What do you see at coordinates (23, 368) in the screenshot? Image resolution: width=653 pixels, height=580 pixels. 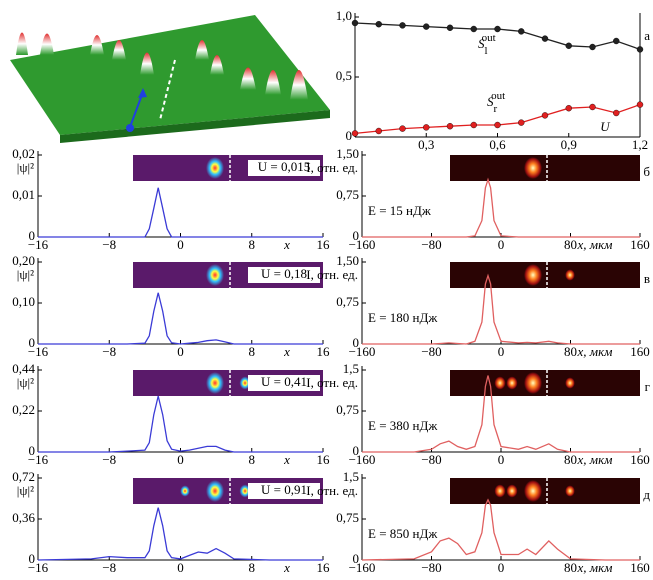 I see `y-tick-label: 0,44` at bounding box center [23, 368].